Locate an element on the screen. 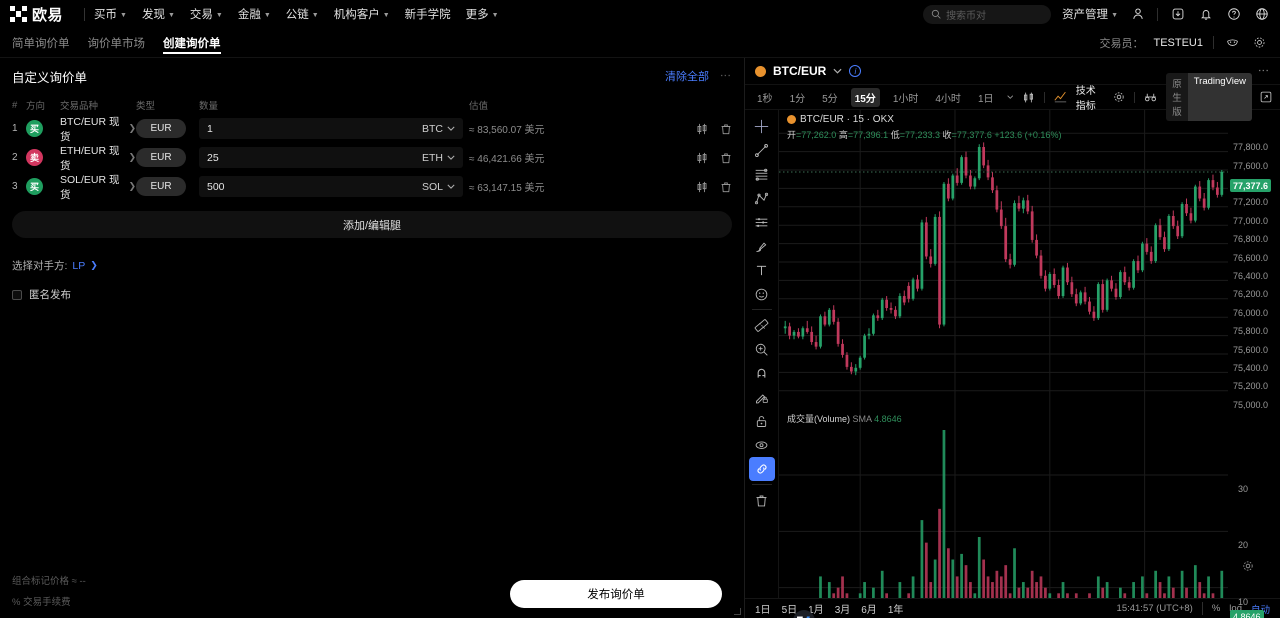 The height and width of the screenshot is (618, 1280). version-tradingview: TradingView is located at coordinates (1219, 97).